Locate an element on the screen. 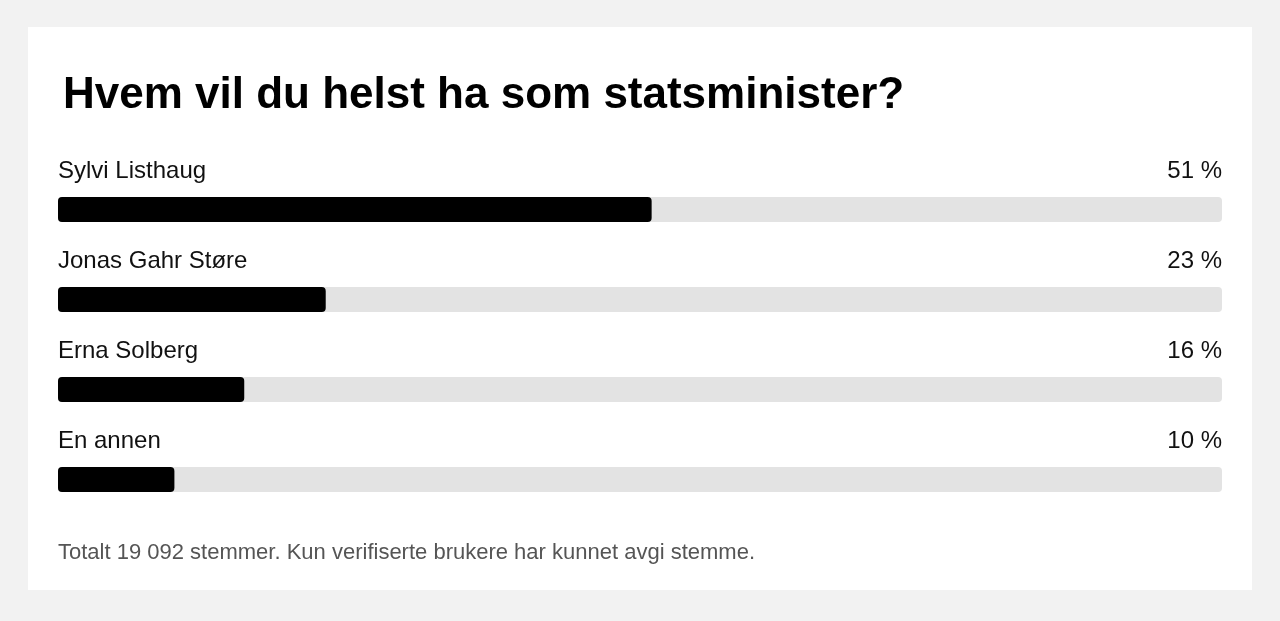  y-tick-label: Jonas Gahr Støre is located at coordinates (153, 259).